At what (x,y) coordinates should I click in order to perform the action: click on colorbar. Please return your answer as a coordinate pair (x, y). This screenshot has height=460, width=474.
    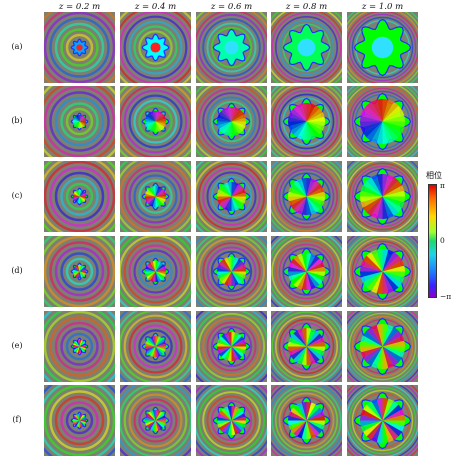
    Looking at the image, I should click on (432, 241).